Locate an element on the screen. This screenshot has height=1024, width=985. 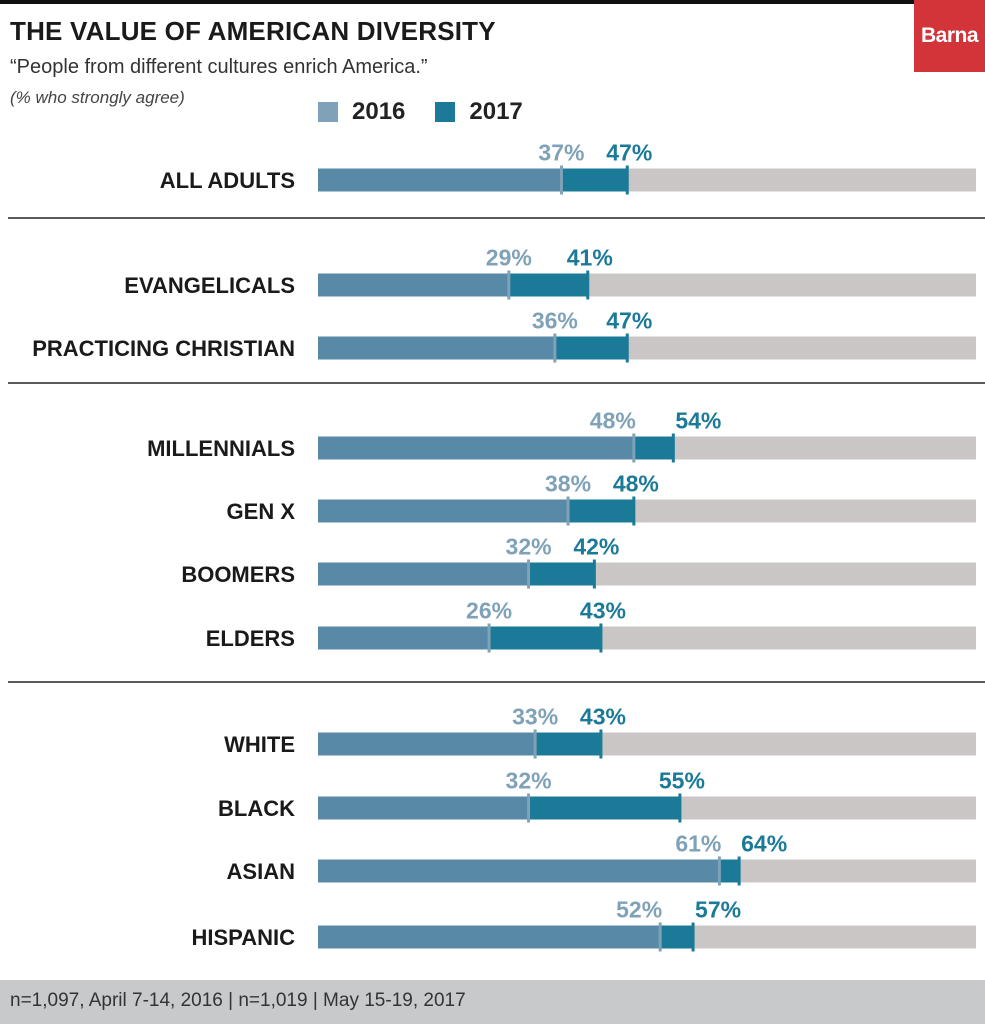
data-label-2016: 37% is located at coordinates (561, 153).